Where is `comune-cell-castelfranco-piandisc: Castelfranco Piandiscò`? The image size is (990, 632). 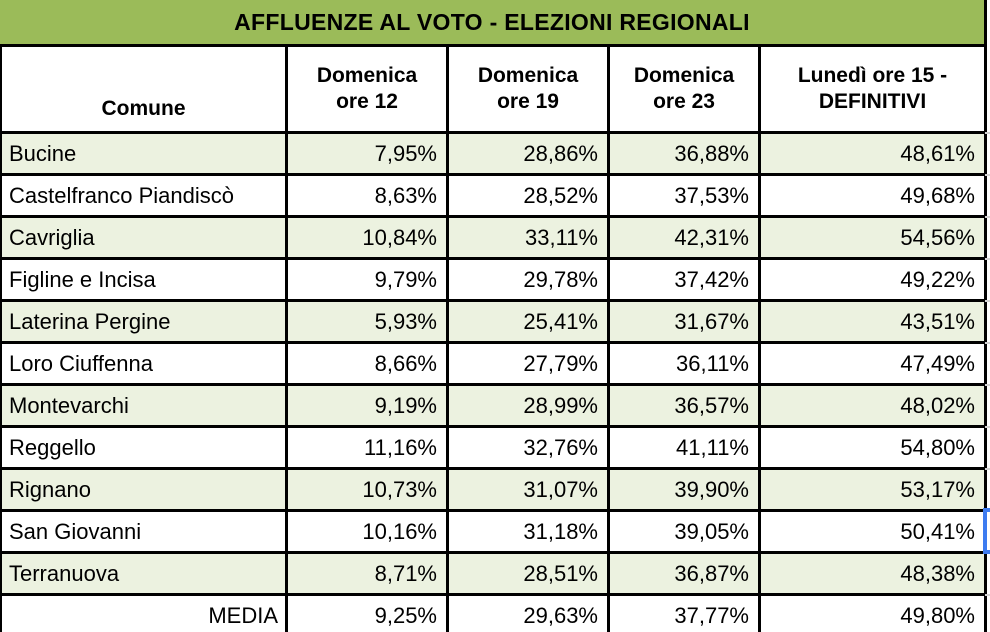
comune-cell-castelfranco-piandisc: Castelfranco Piandiscò is located at coordinates (145, 197).